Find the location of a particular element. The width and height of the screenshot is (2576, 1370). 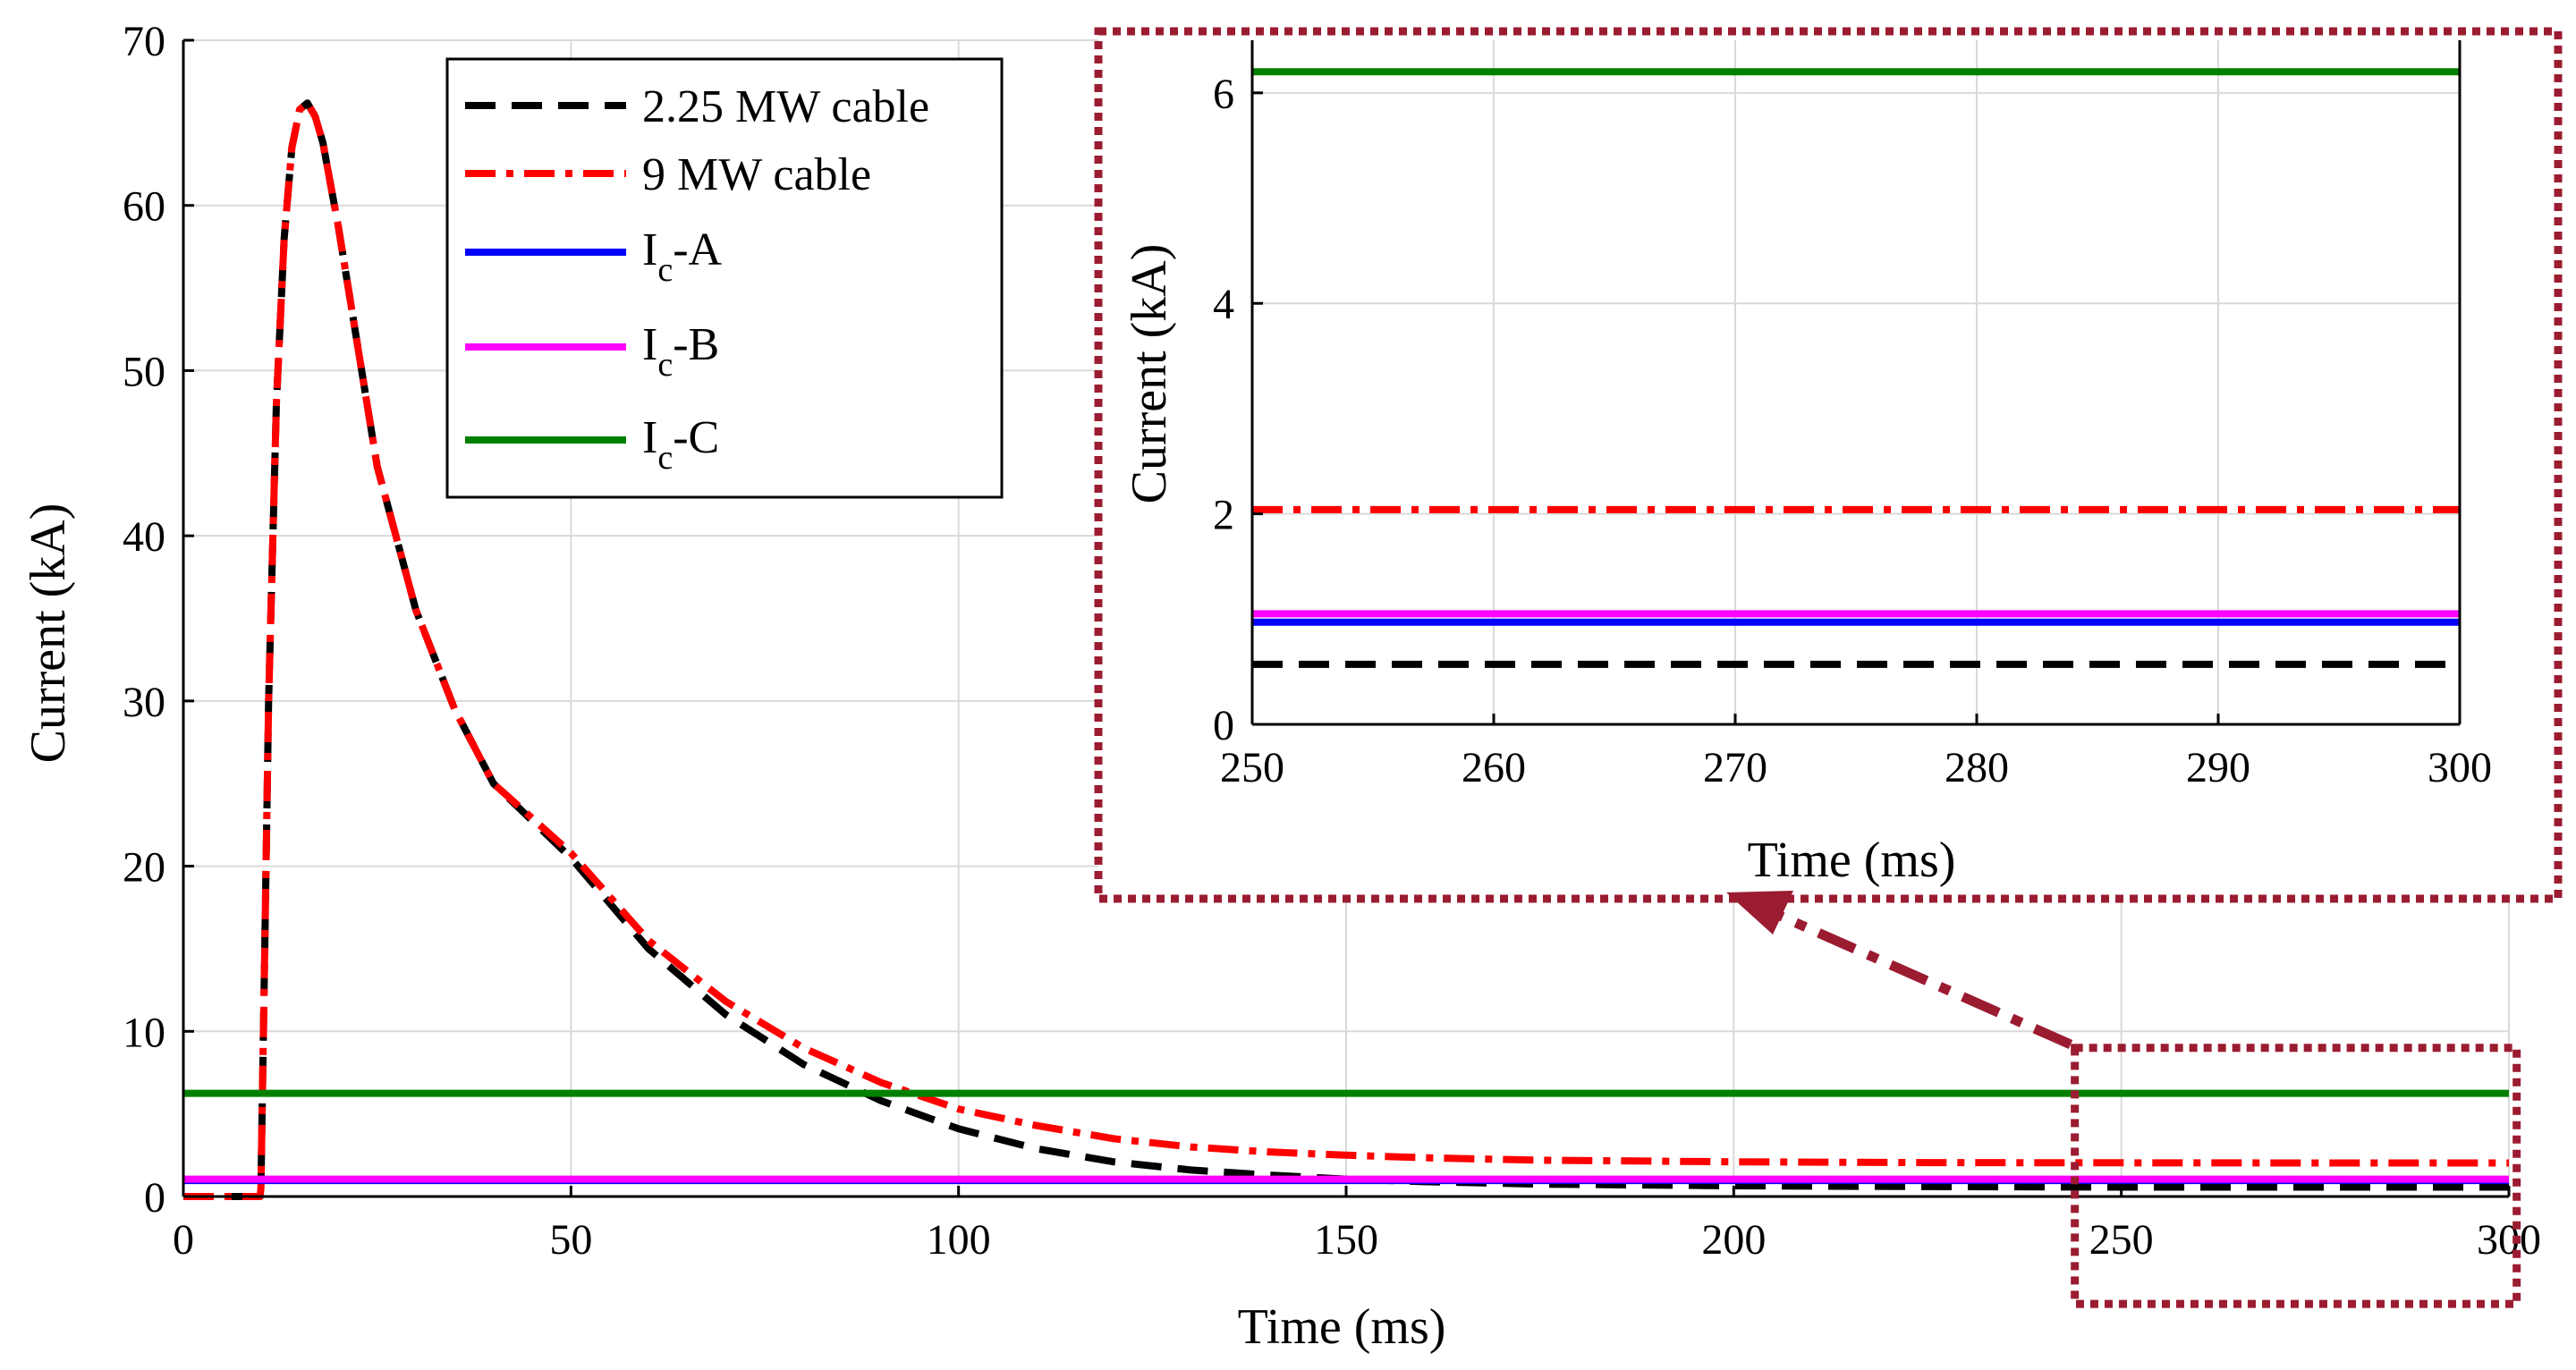

legend-label-9mw: 9 MW cable is located at coordinates (756, 174).